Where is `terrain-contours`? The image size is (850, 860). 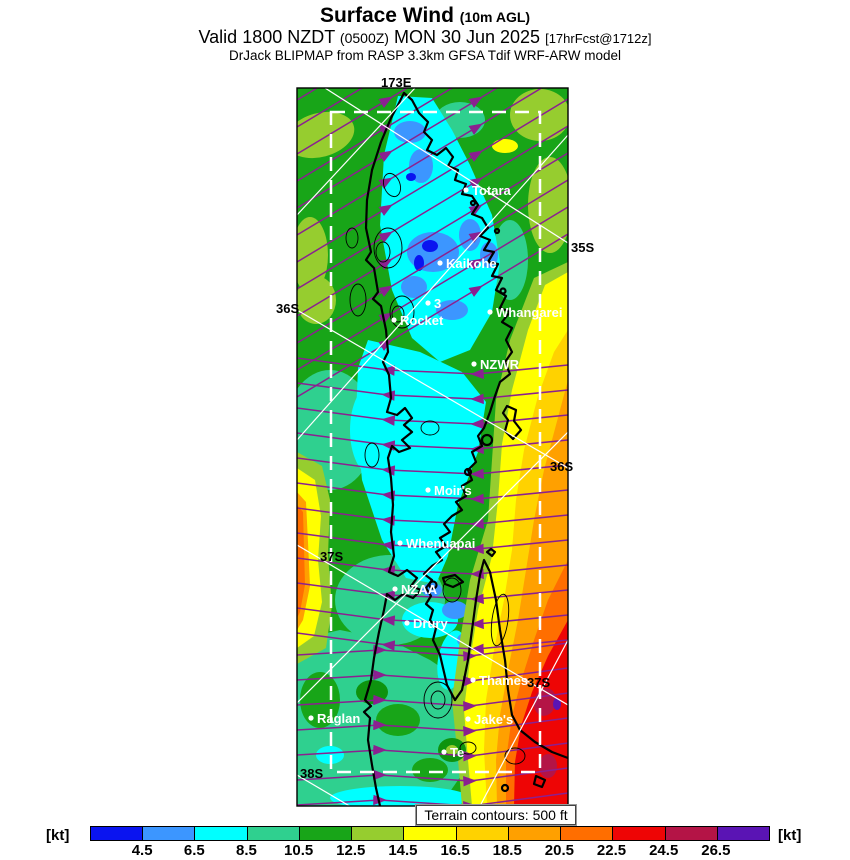
terrain-contours is located at coordinates (435, 468).